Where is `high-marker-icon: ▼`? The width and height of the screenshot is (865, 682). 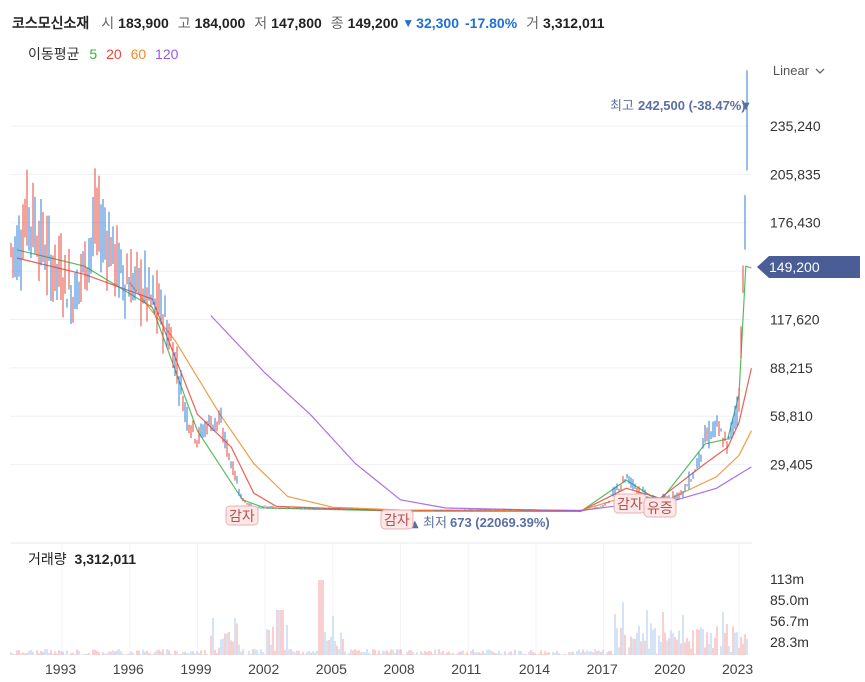 high-marker-icon: ▼ is located at coordinates (746, 106).